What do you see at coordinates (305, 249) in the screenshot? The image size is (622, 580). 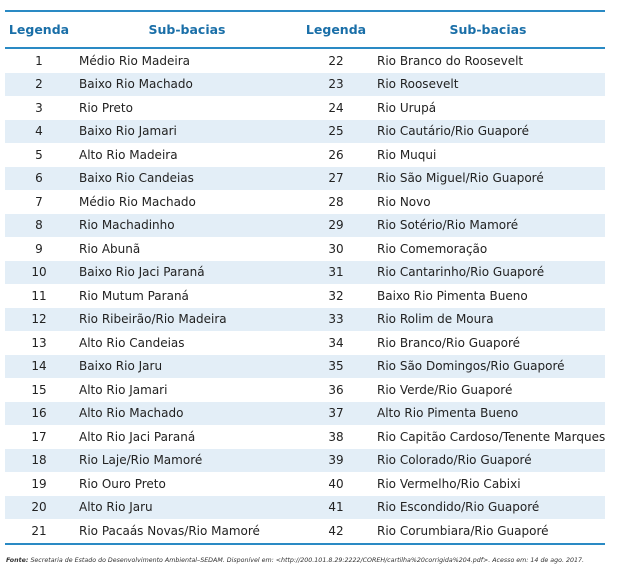 I see `table-row: 9 Rio Abunã 30 Rio Comemoração` at bounding box center [305, 249].